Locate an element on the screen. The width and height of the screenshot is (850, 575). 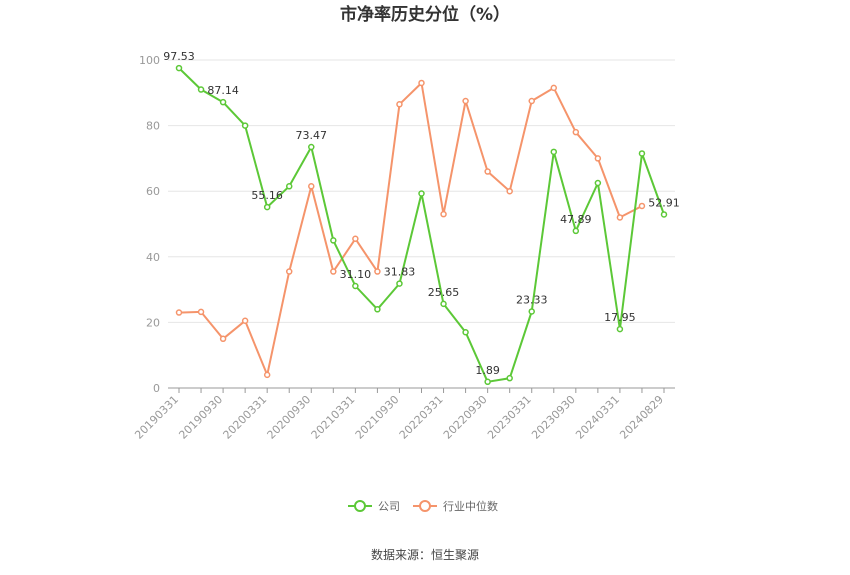
legend-item-industry-median: 行业中位数 is located at coordinates (455, 506).